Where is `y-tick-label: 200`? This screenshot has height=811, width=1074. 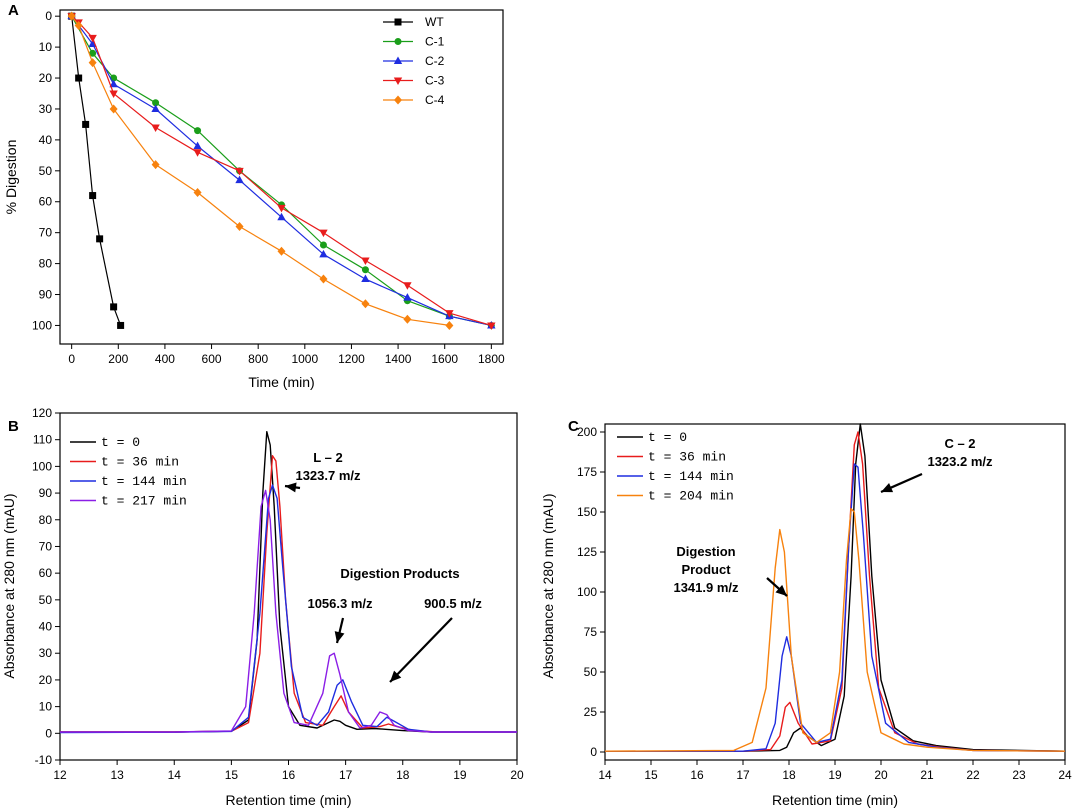 y-tick-label: 200 is located at coordinates (587, 432).